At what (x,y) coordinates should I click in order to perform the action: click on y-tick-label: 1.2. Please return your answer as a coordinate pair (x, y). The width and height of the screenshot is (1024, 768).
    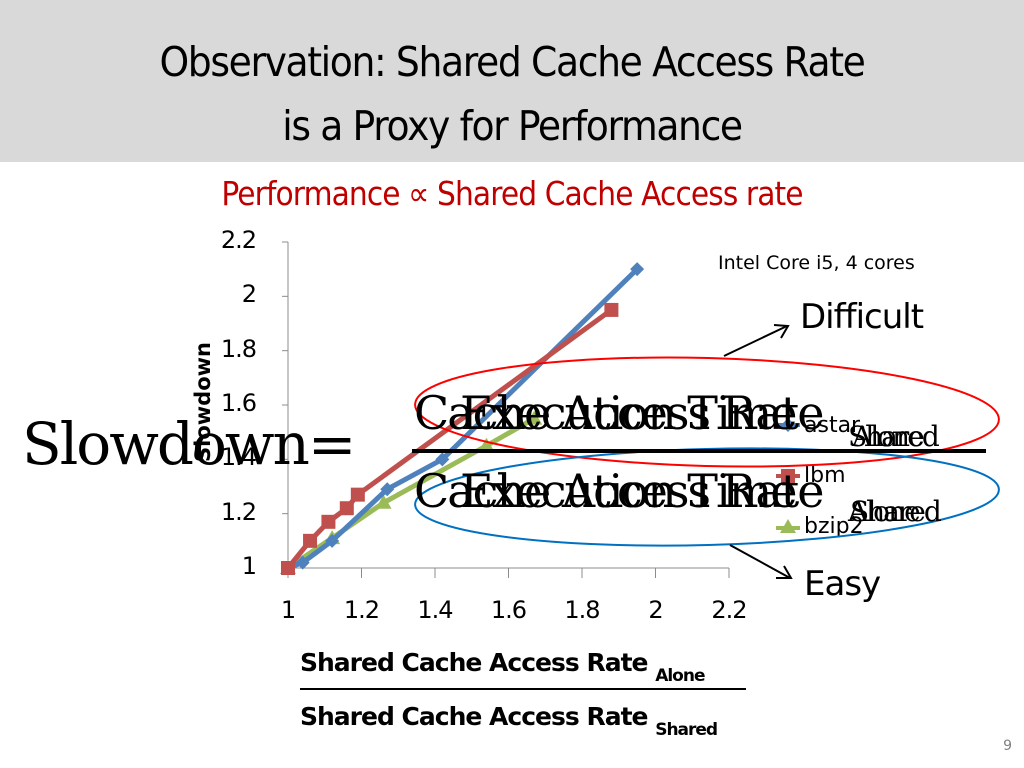
    Looking at the image, I should click on (238, 511).